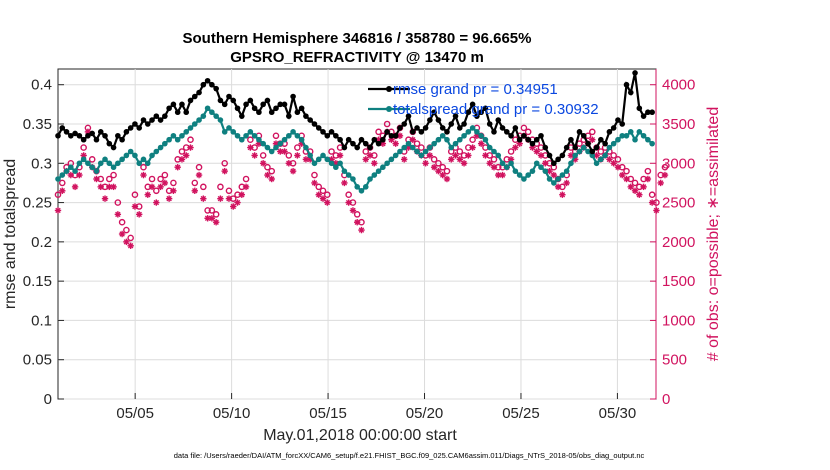  What do you see at coordinates (496, 109) in the screenshot?
I see `legend-totalspread-label: totalspread grand pr = 0.30932` at bounding box center [496, 109].